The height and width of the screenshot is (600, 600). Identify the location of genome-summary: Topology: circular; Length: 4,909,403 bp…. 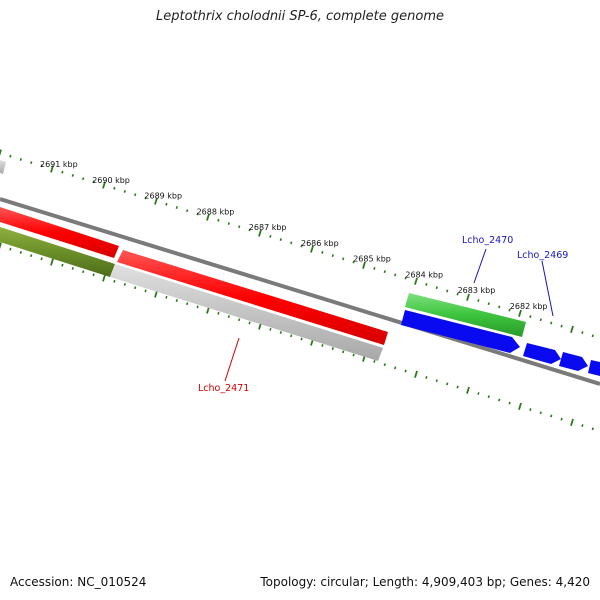
(425, 582).